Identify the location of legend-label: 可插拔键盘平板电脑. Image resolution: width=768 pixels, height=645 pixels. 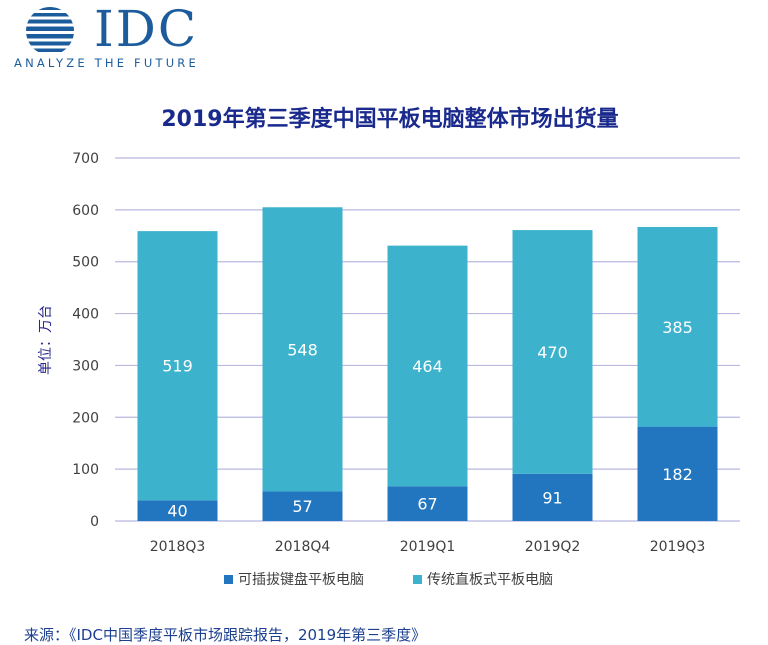
(301, 579).